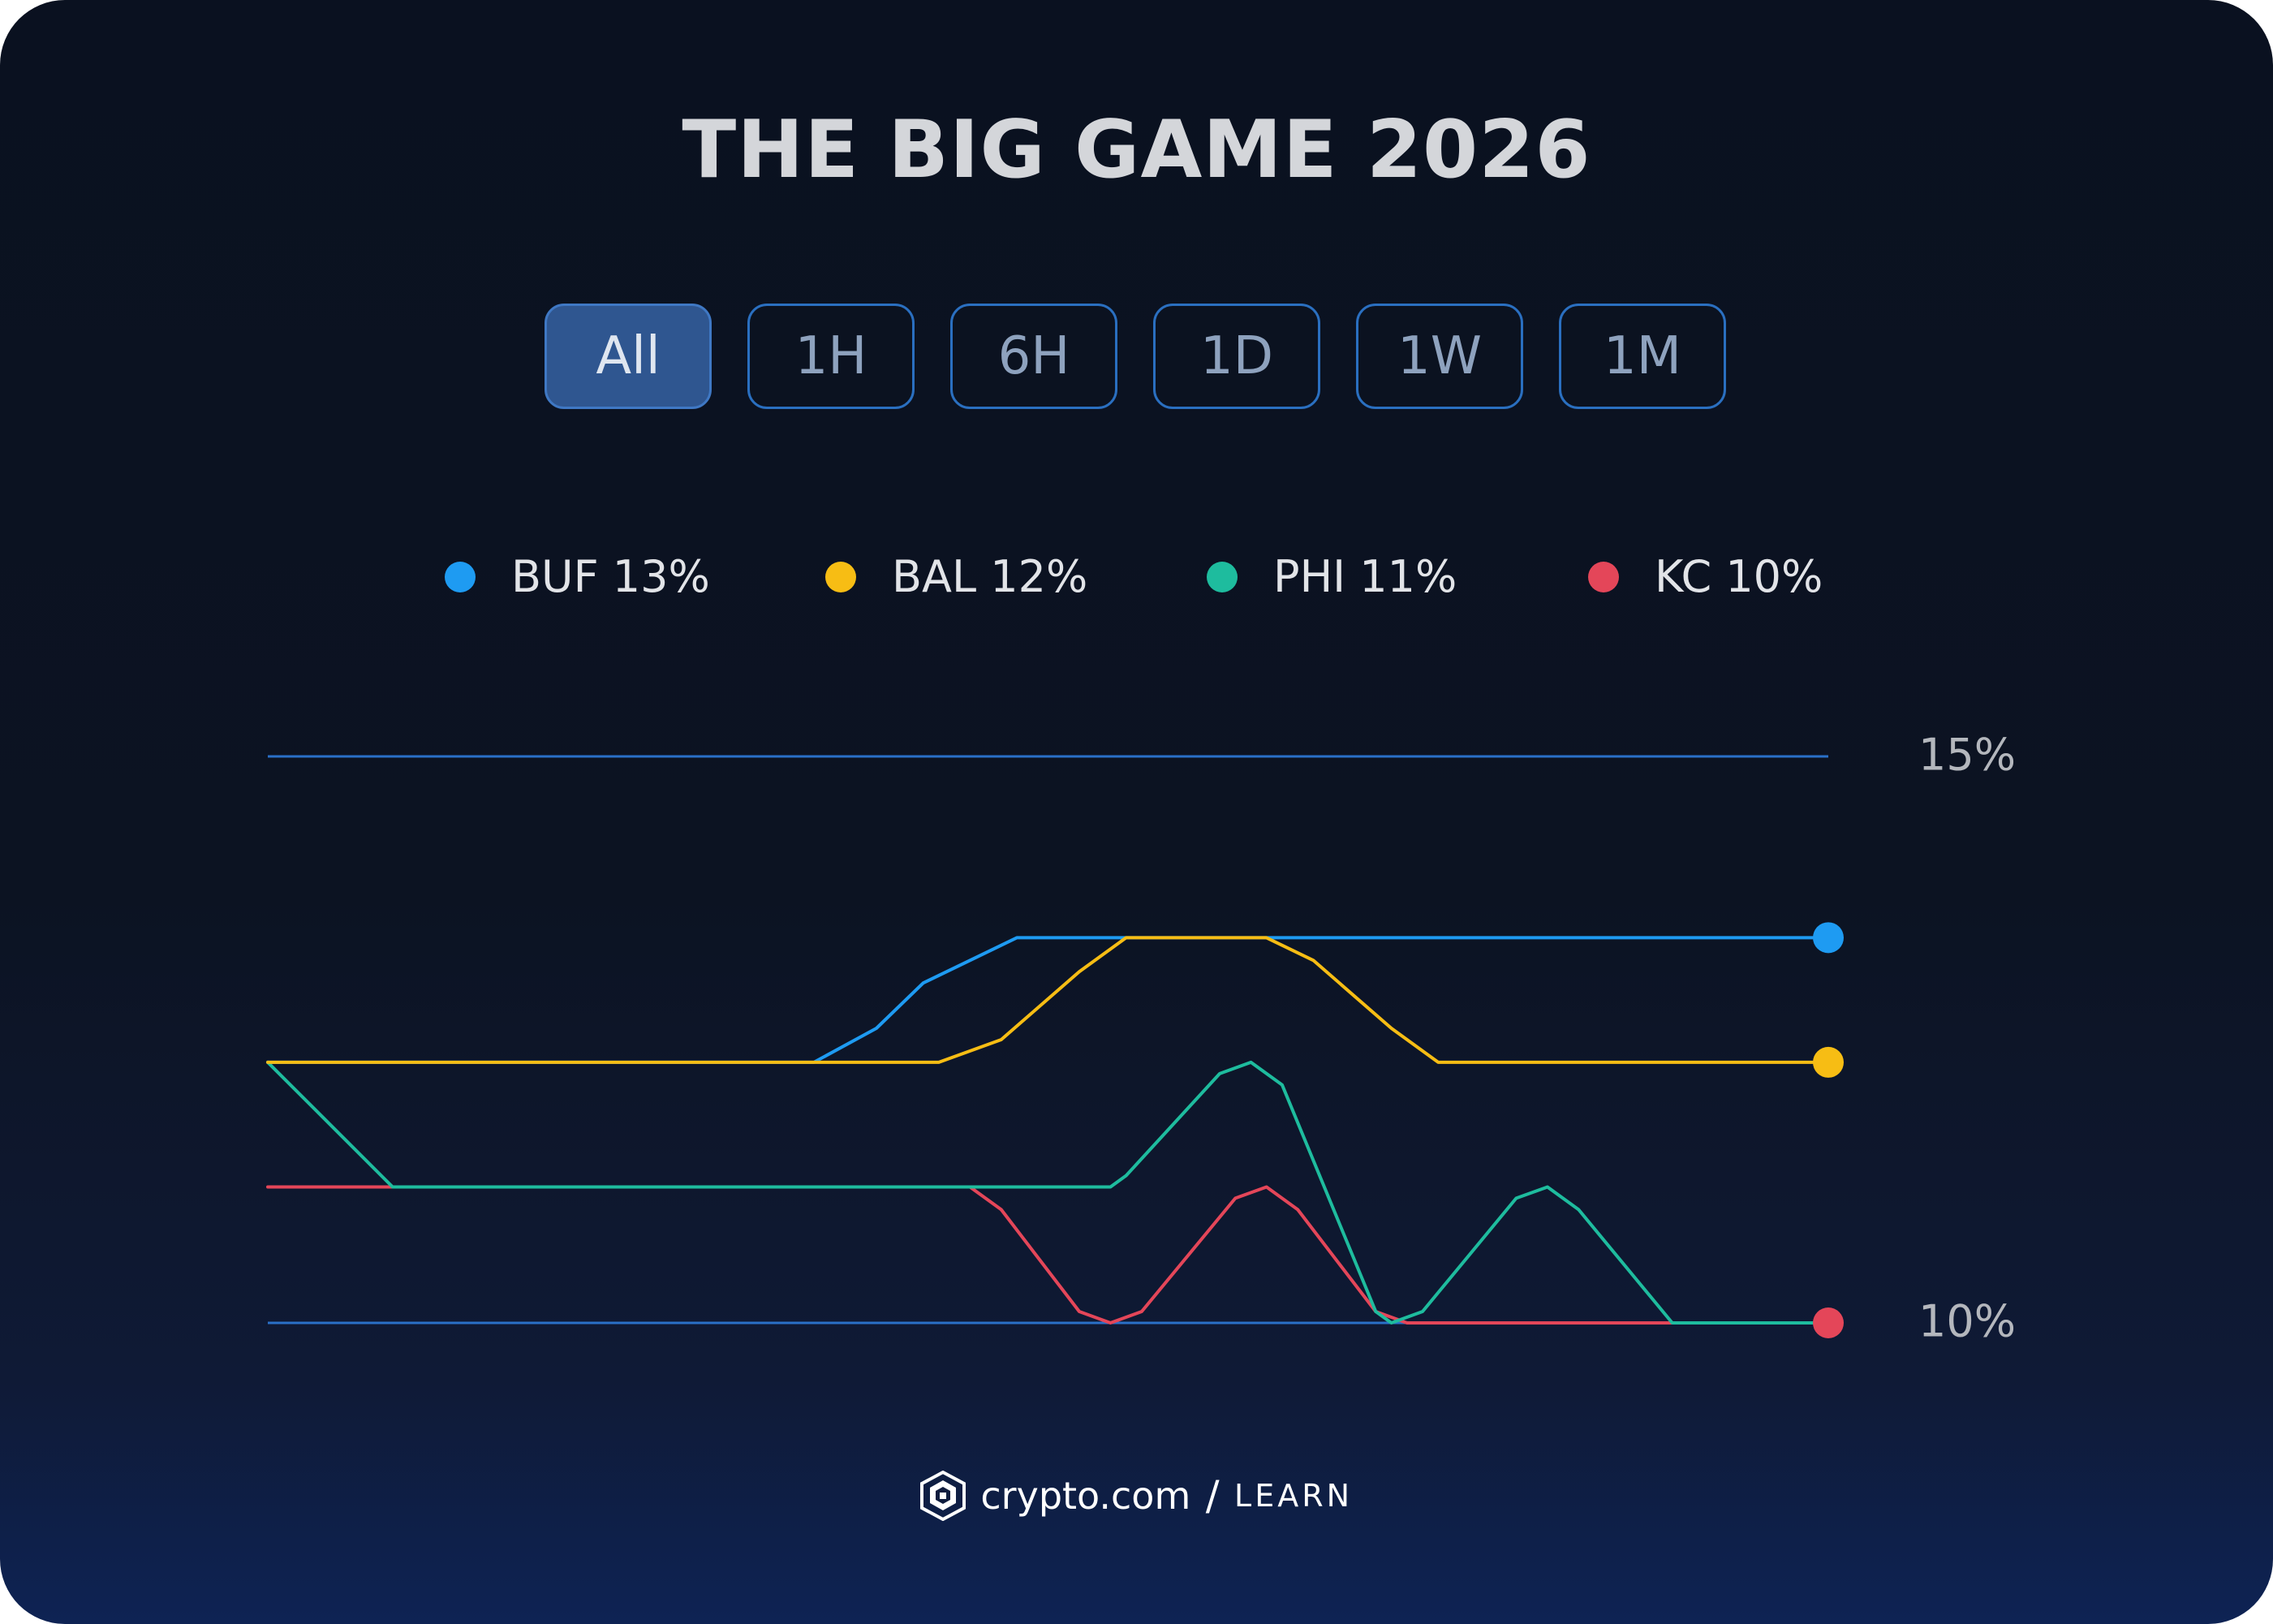 This screenshot has width=2273, height=1624. I want to click on marker-layer, so click(1828, 1130).